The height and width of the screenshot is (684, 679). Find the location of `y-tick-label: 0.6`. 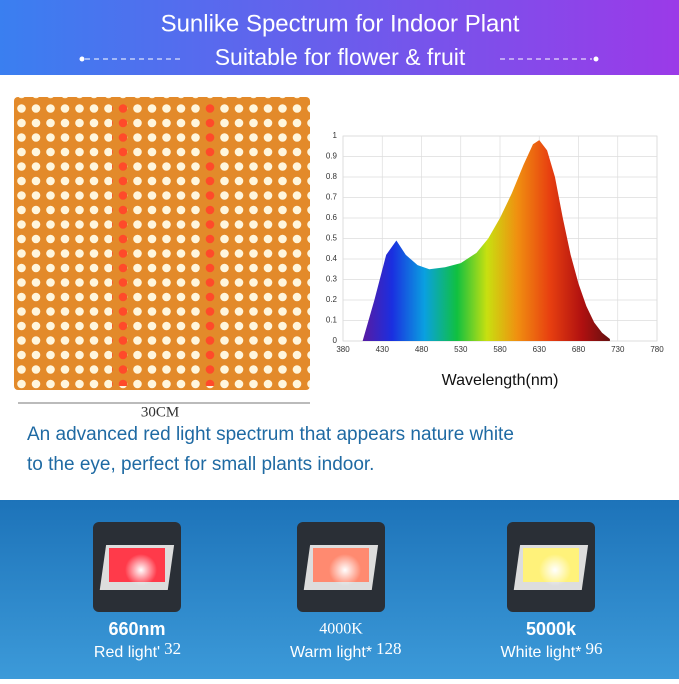

y-tick-label: 0.6 is located at coordinates (332, 217).